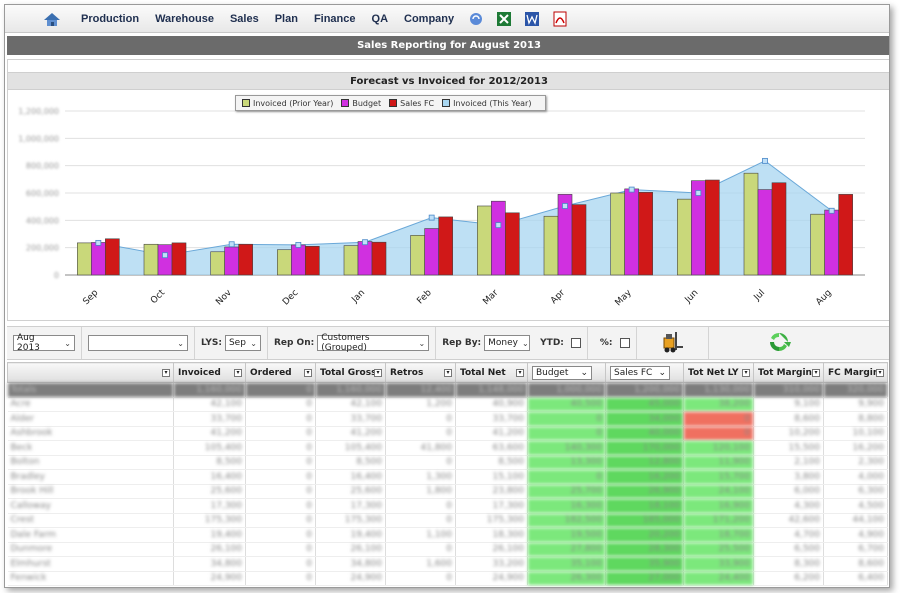 The width and height of the screenshot is (900, 593). What do you see at coordinates (350, 462) in the screenshot?
I see `table-cell: 8,500` at bounding box center [350, 462].